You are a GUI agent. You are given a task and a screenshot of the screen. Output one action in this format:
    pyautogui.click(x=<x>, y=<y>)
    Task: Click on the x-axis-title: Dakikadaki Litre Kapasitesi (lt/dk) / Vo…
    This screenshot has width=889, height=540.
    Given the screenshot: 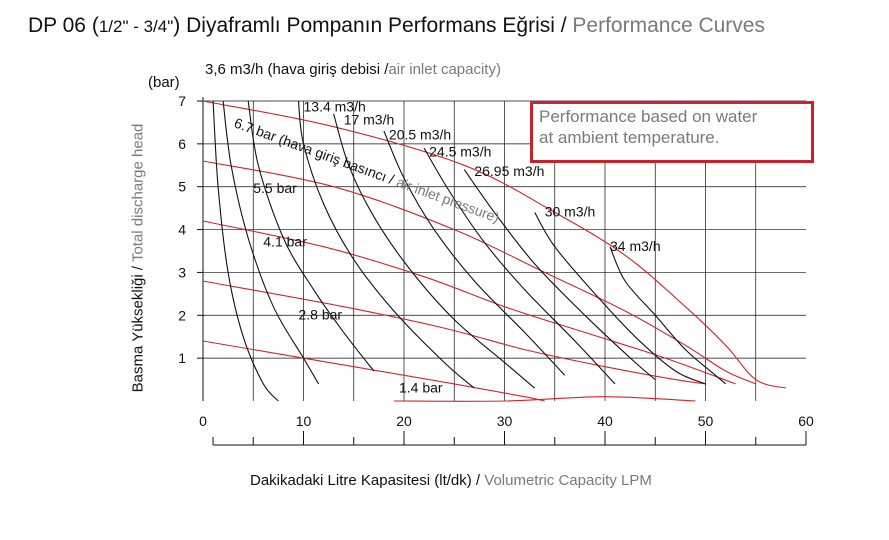 What is the action you would take?
    pyautogui.click(x=451, y=480)
    